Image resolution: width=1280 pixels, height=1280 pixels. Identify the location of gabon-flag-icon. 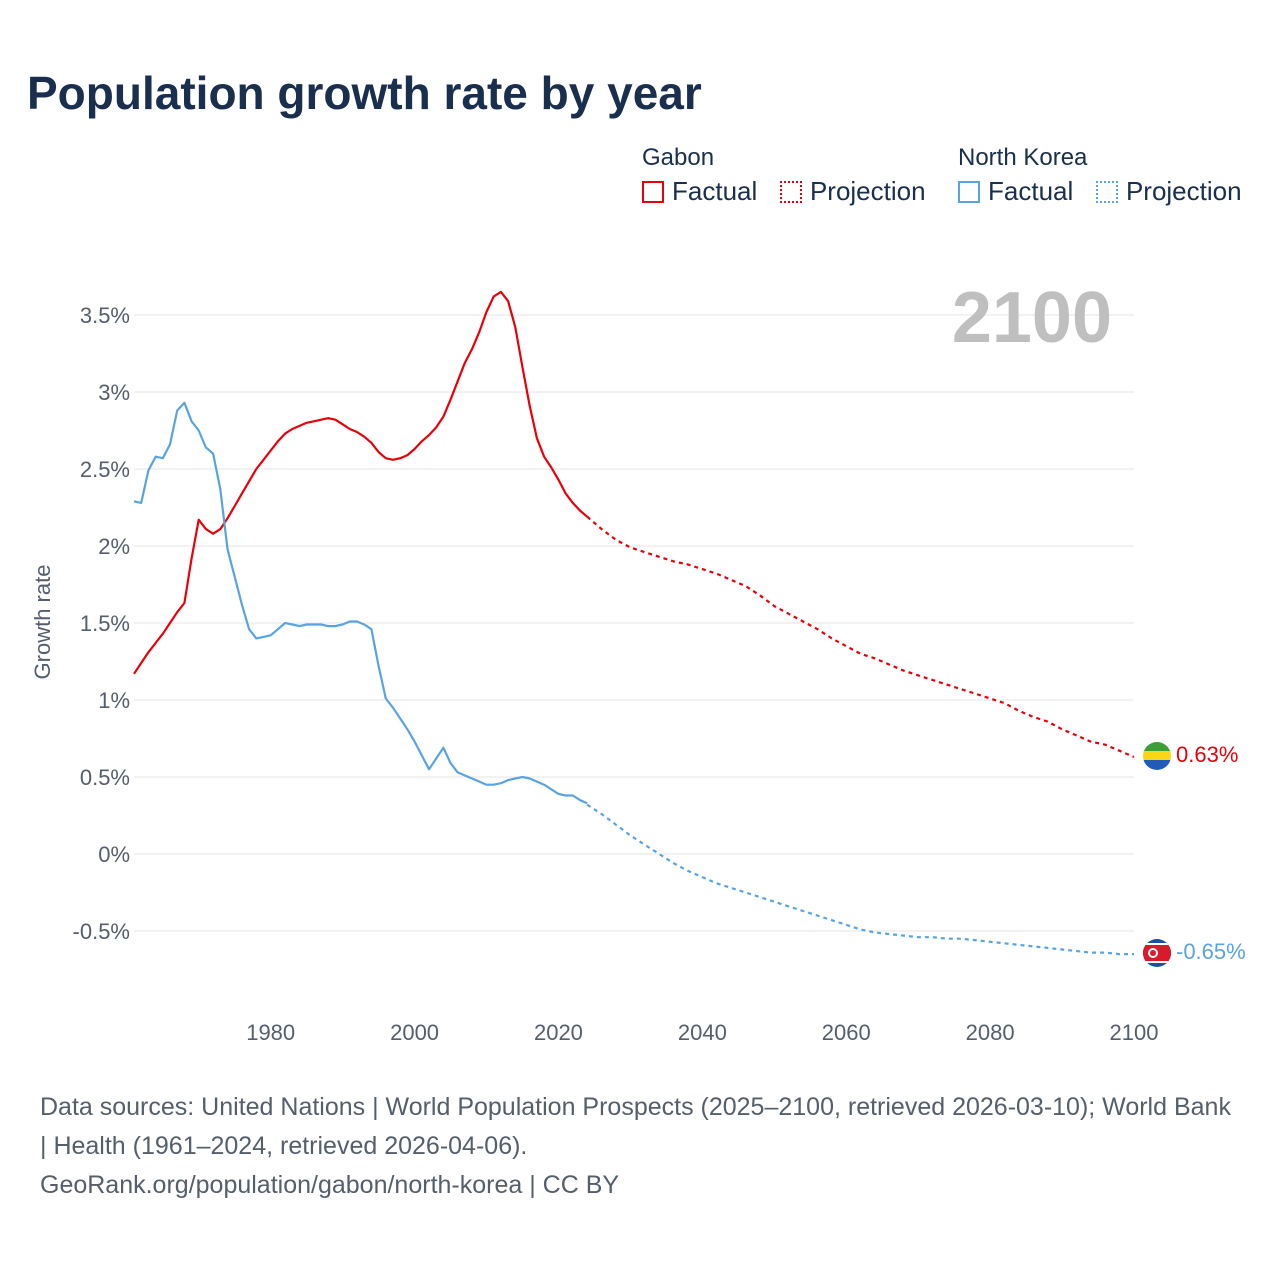
(1157, 756).